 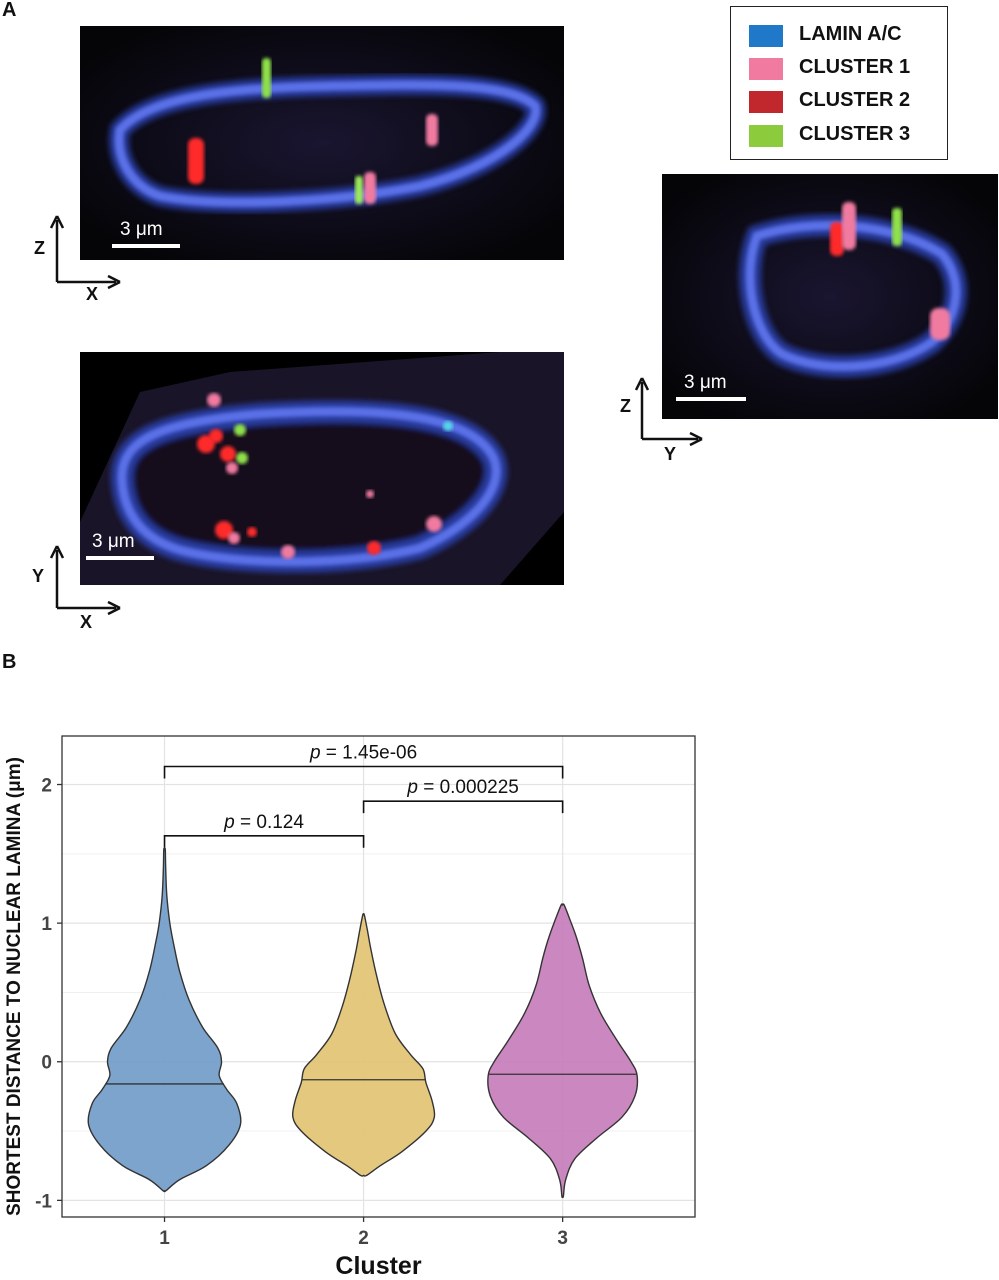 I want to click on y-tick-label: -1, so click(x=43, y=1201).